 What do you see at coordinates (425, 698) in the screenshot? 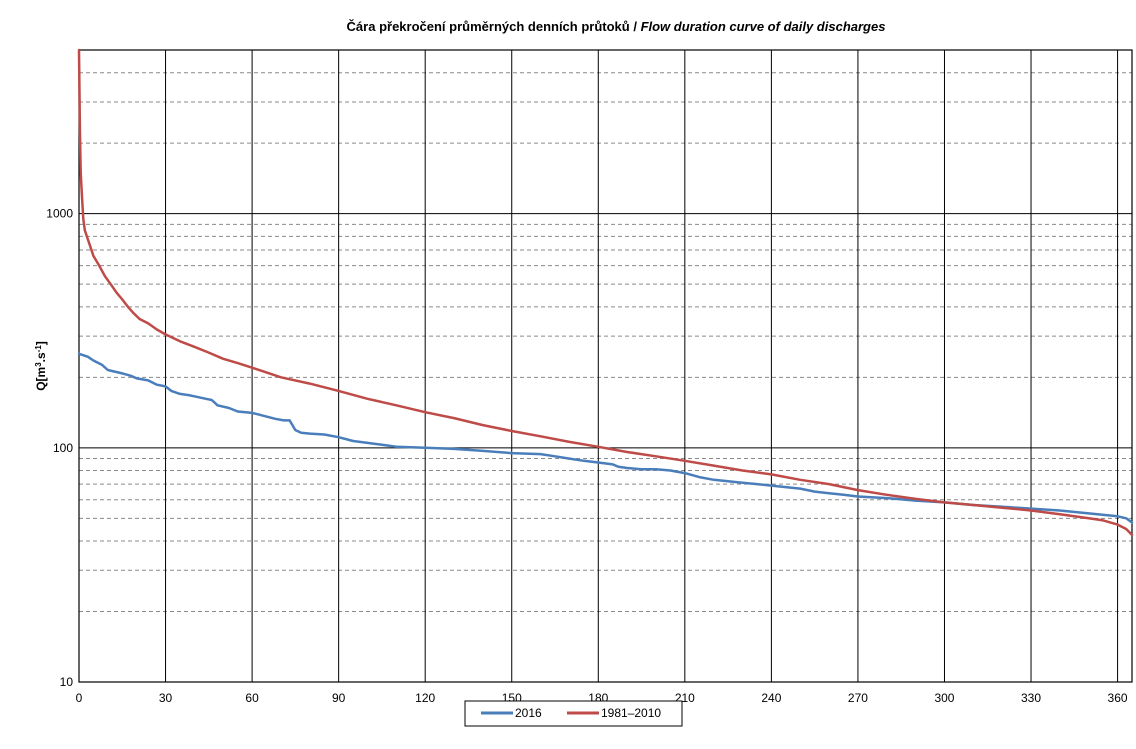
I see `x-tick-label-120: 120` at bounding box center [425, 698].